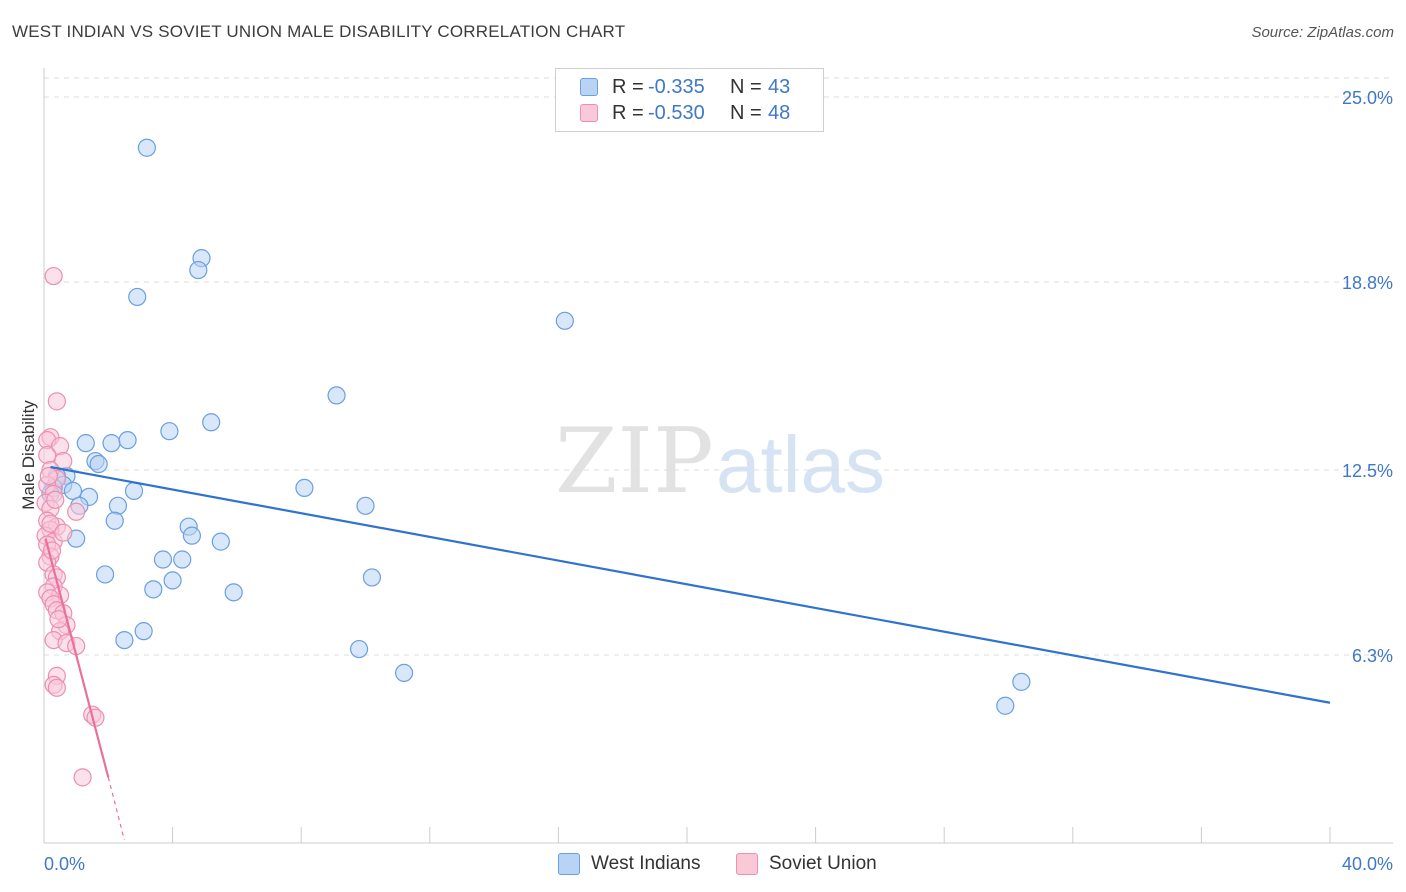 Image resolution: width=1406 pixels, height=892 pixels. I want to click on y-axis-label: Male Disability, so click(28, 455).